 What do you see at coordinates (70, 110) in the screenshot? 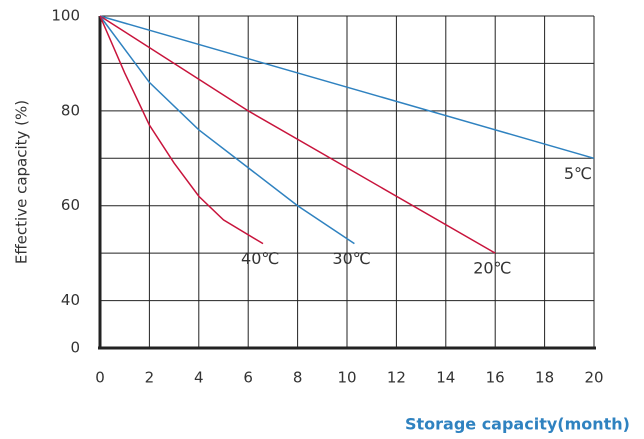
I see `y-tick-label: 80` at bounding box center [70, 110].